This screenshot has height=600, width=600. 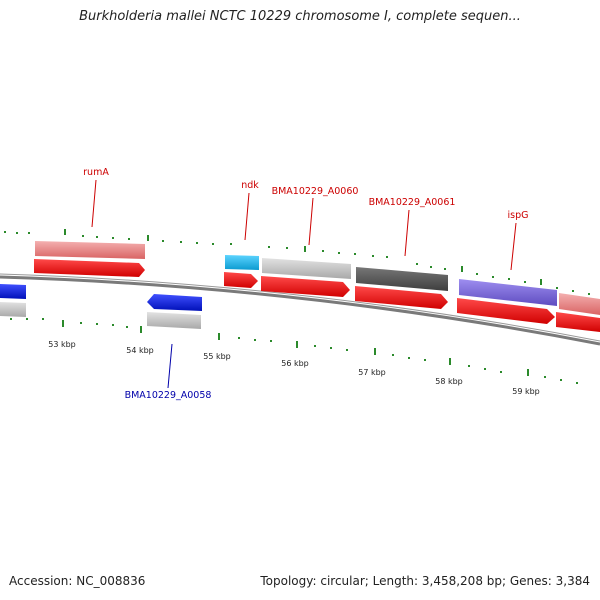 I want to click on label-BMA10229_A0058: BMA10229_A0058, so click(x=168, y=395).